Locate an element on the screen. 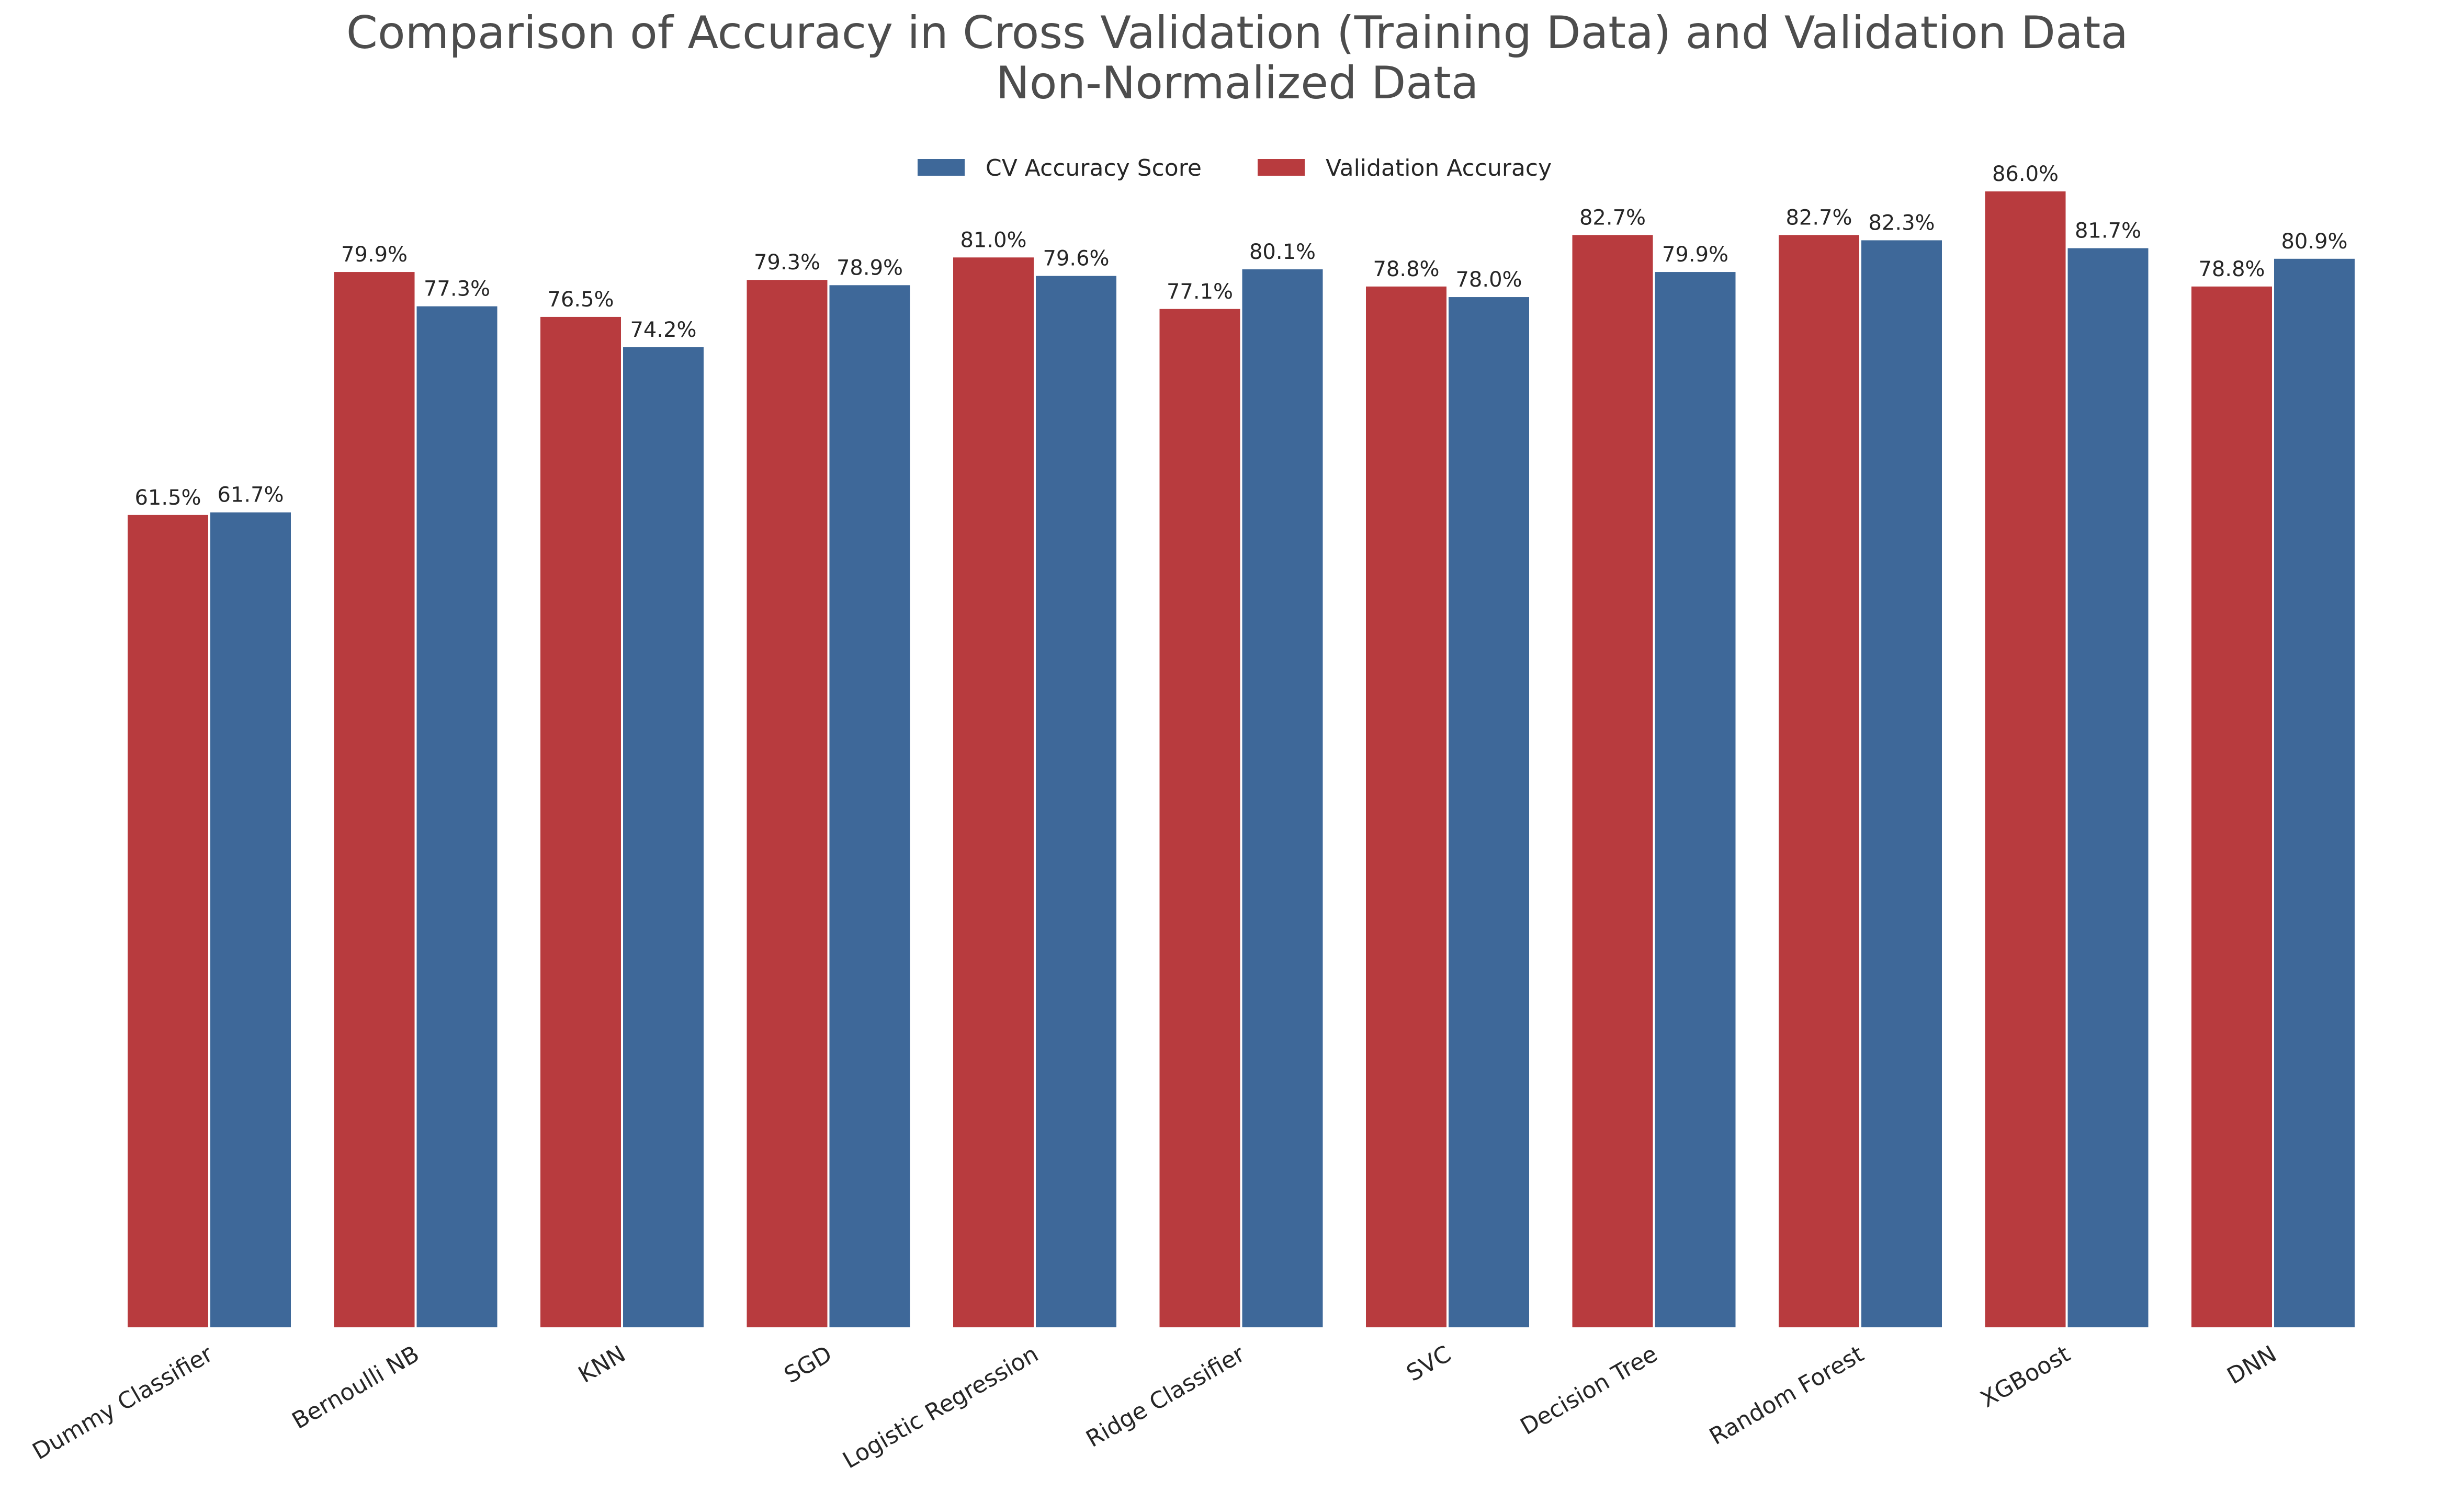  bar-cv-random-forest is located at coordinates (1901, 783).